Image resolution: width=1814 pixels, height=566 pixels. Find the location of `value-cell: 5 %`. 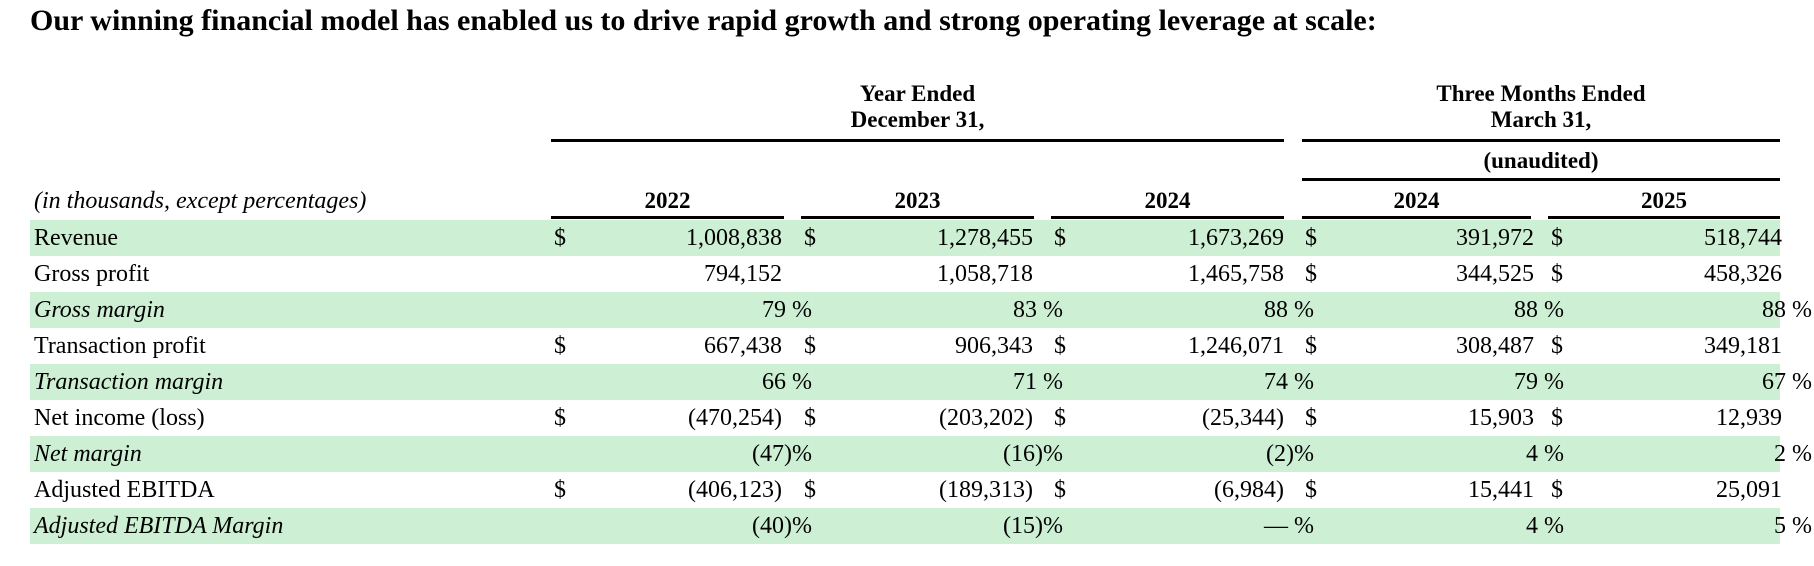

value-cell: 5 % is located at coordinates (1793, 526).